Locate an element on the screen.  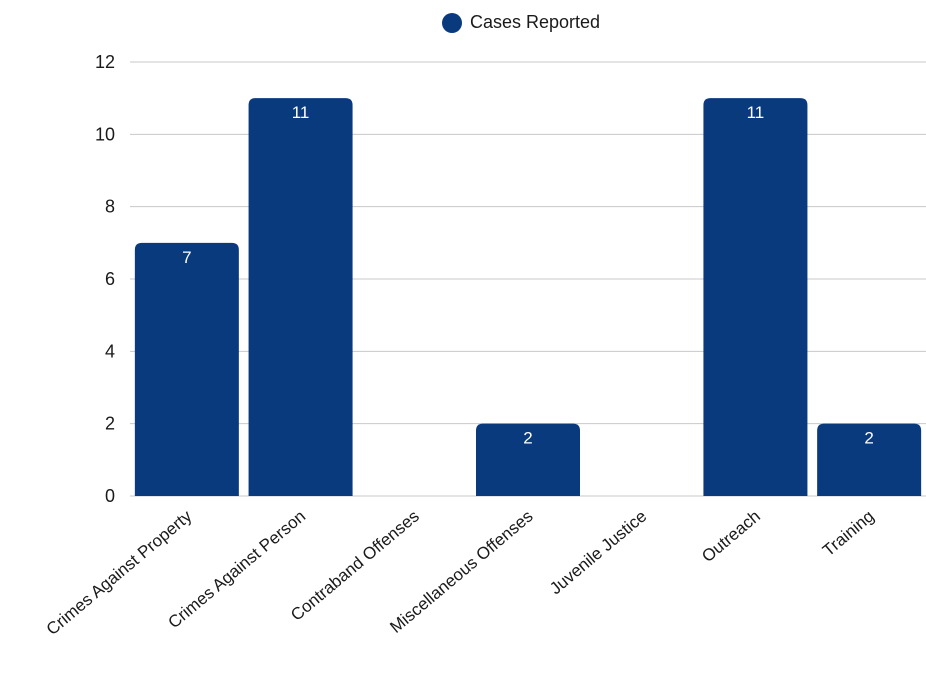
y-tick-label: 2 is located at coordinates (110, 424).